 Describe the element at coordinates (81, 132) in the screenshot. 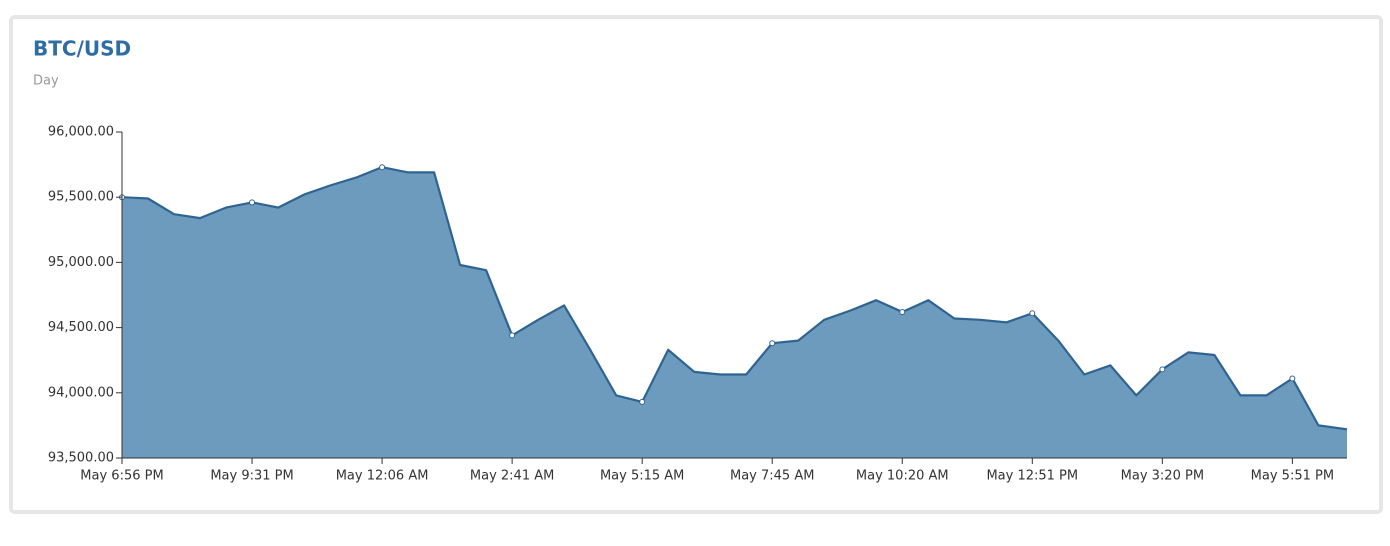

I see `y-tick-label: 96,000.00` at that location.